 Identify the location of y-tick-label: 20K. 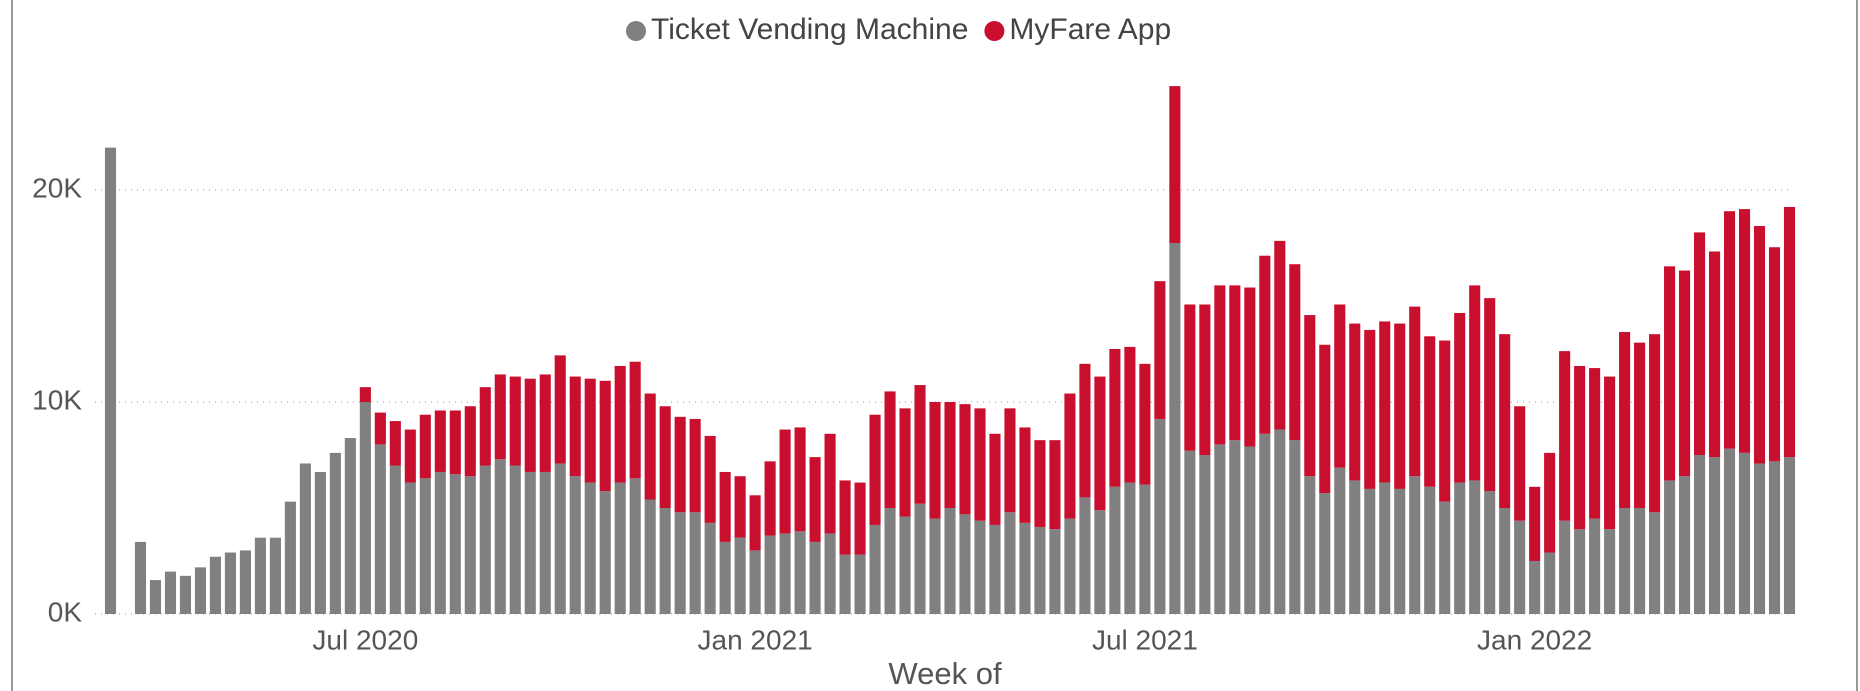
(57, 187).